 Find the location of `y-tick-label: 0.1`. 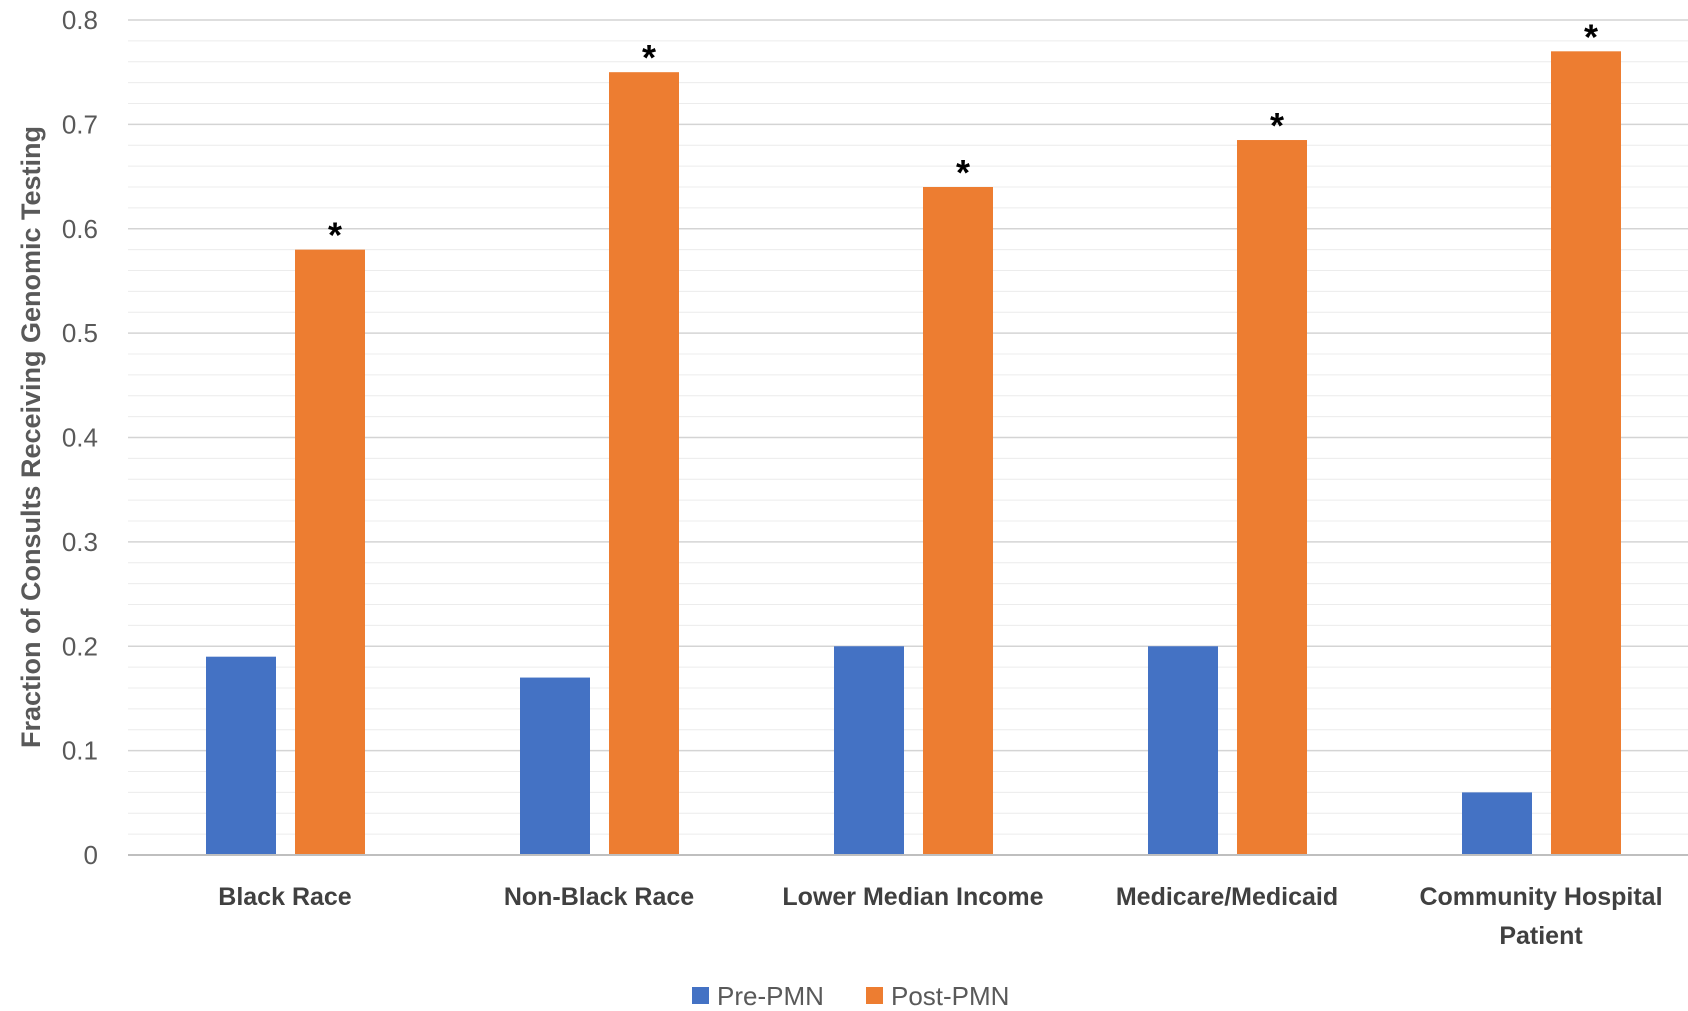

y-tick-label: 0.1 is located at coordinates (80, 751).